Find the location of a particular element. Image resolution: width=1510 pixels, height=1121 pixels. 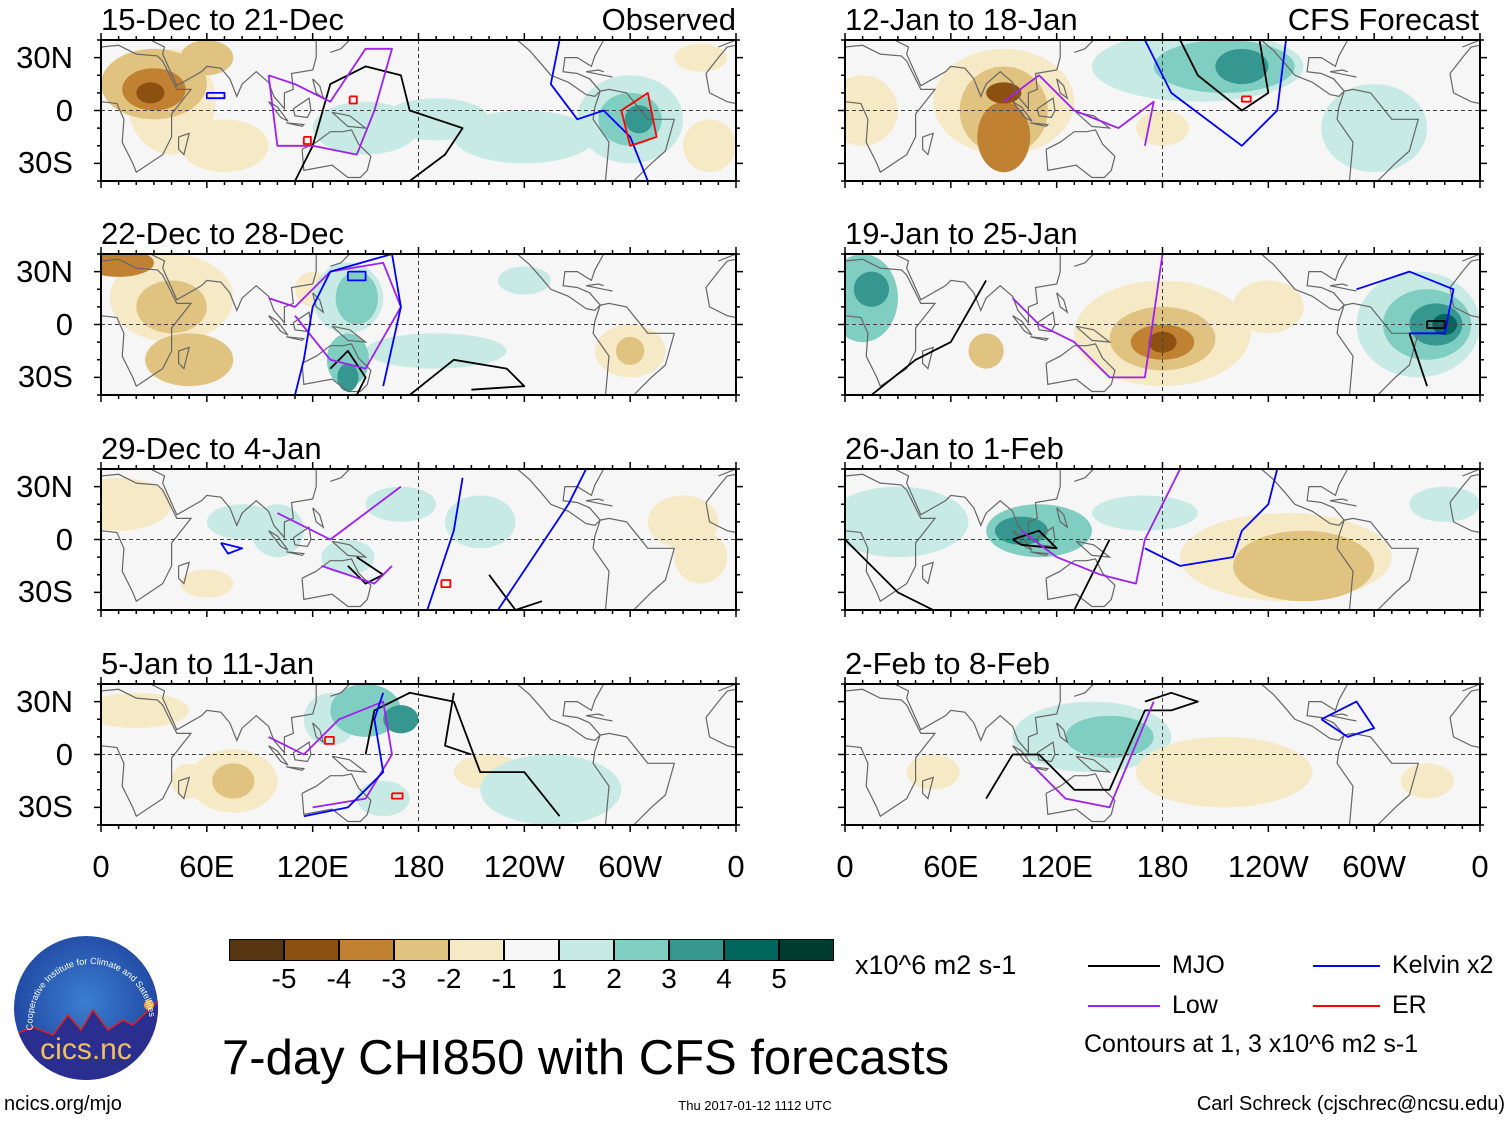

panel-title: 19-Jan to 25-Jan is located at coordinates (961, 233).